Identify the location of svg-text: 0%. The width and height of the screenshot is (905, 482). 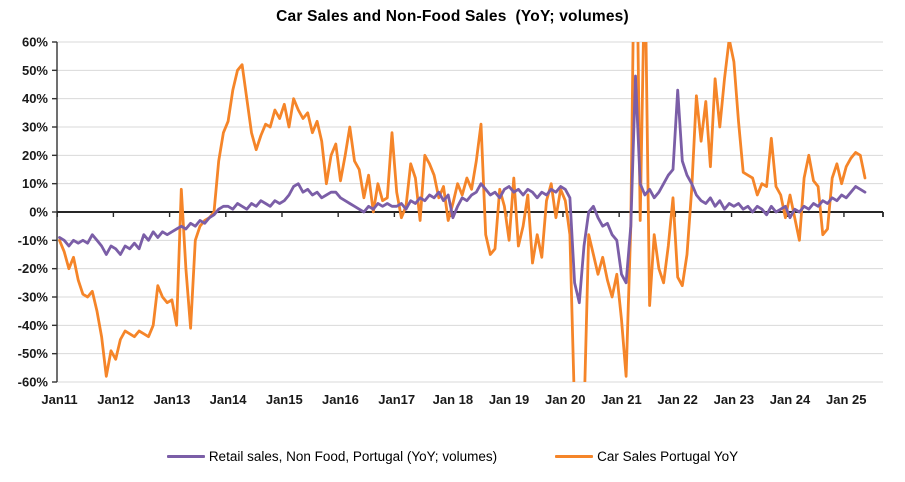
(38, 212).